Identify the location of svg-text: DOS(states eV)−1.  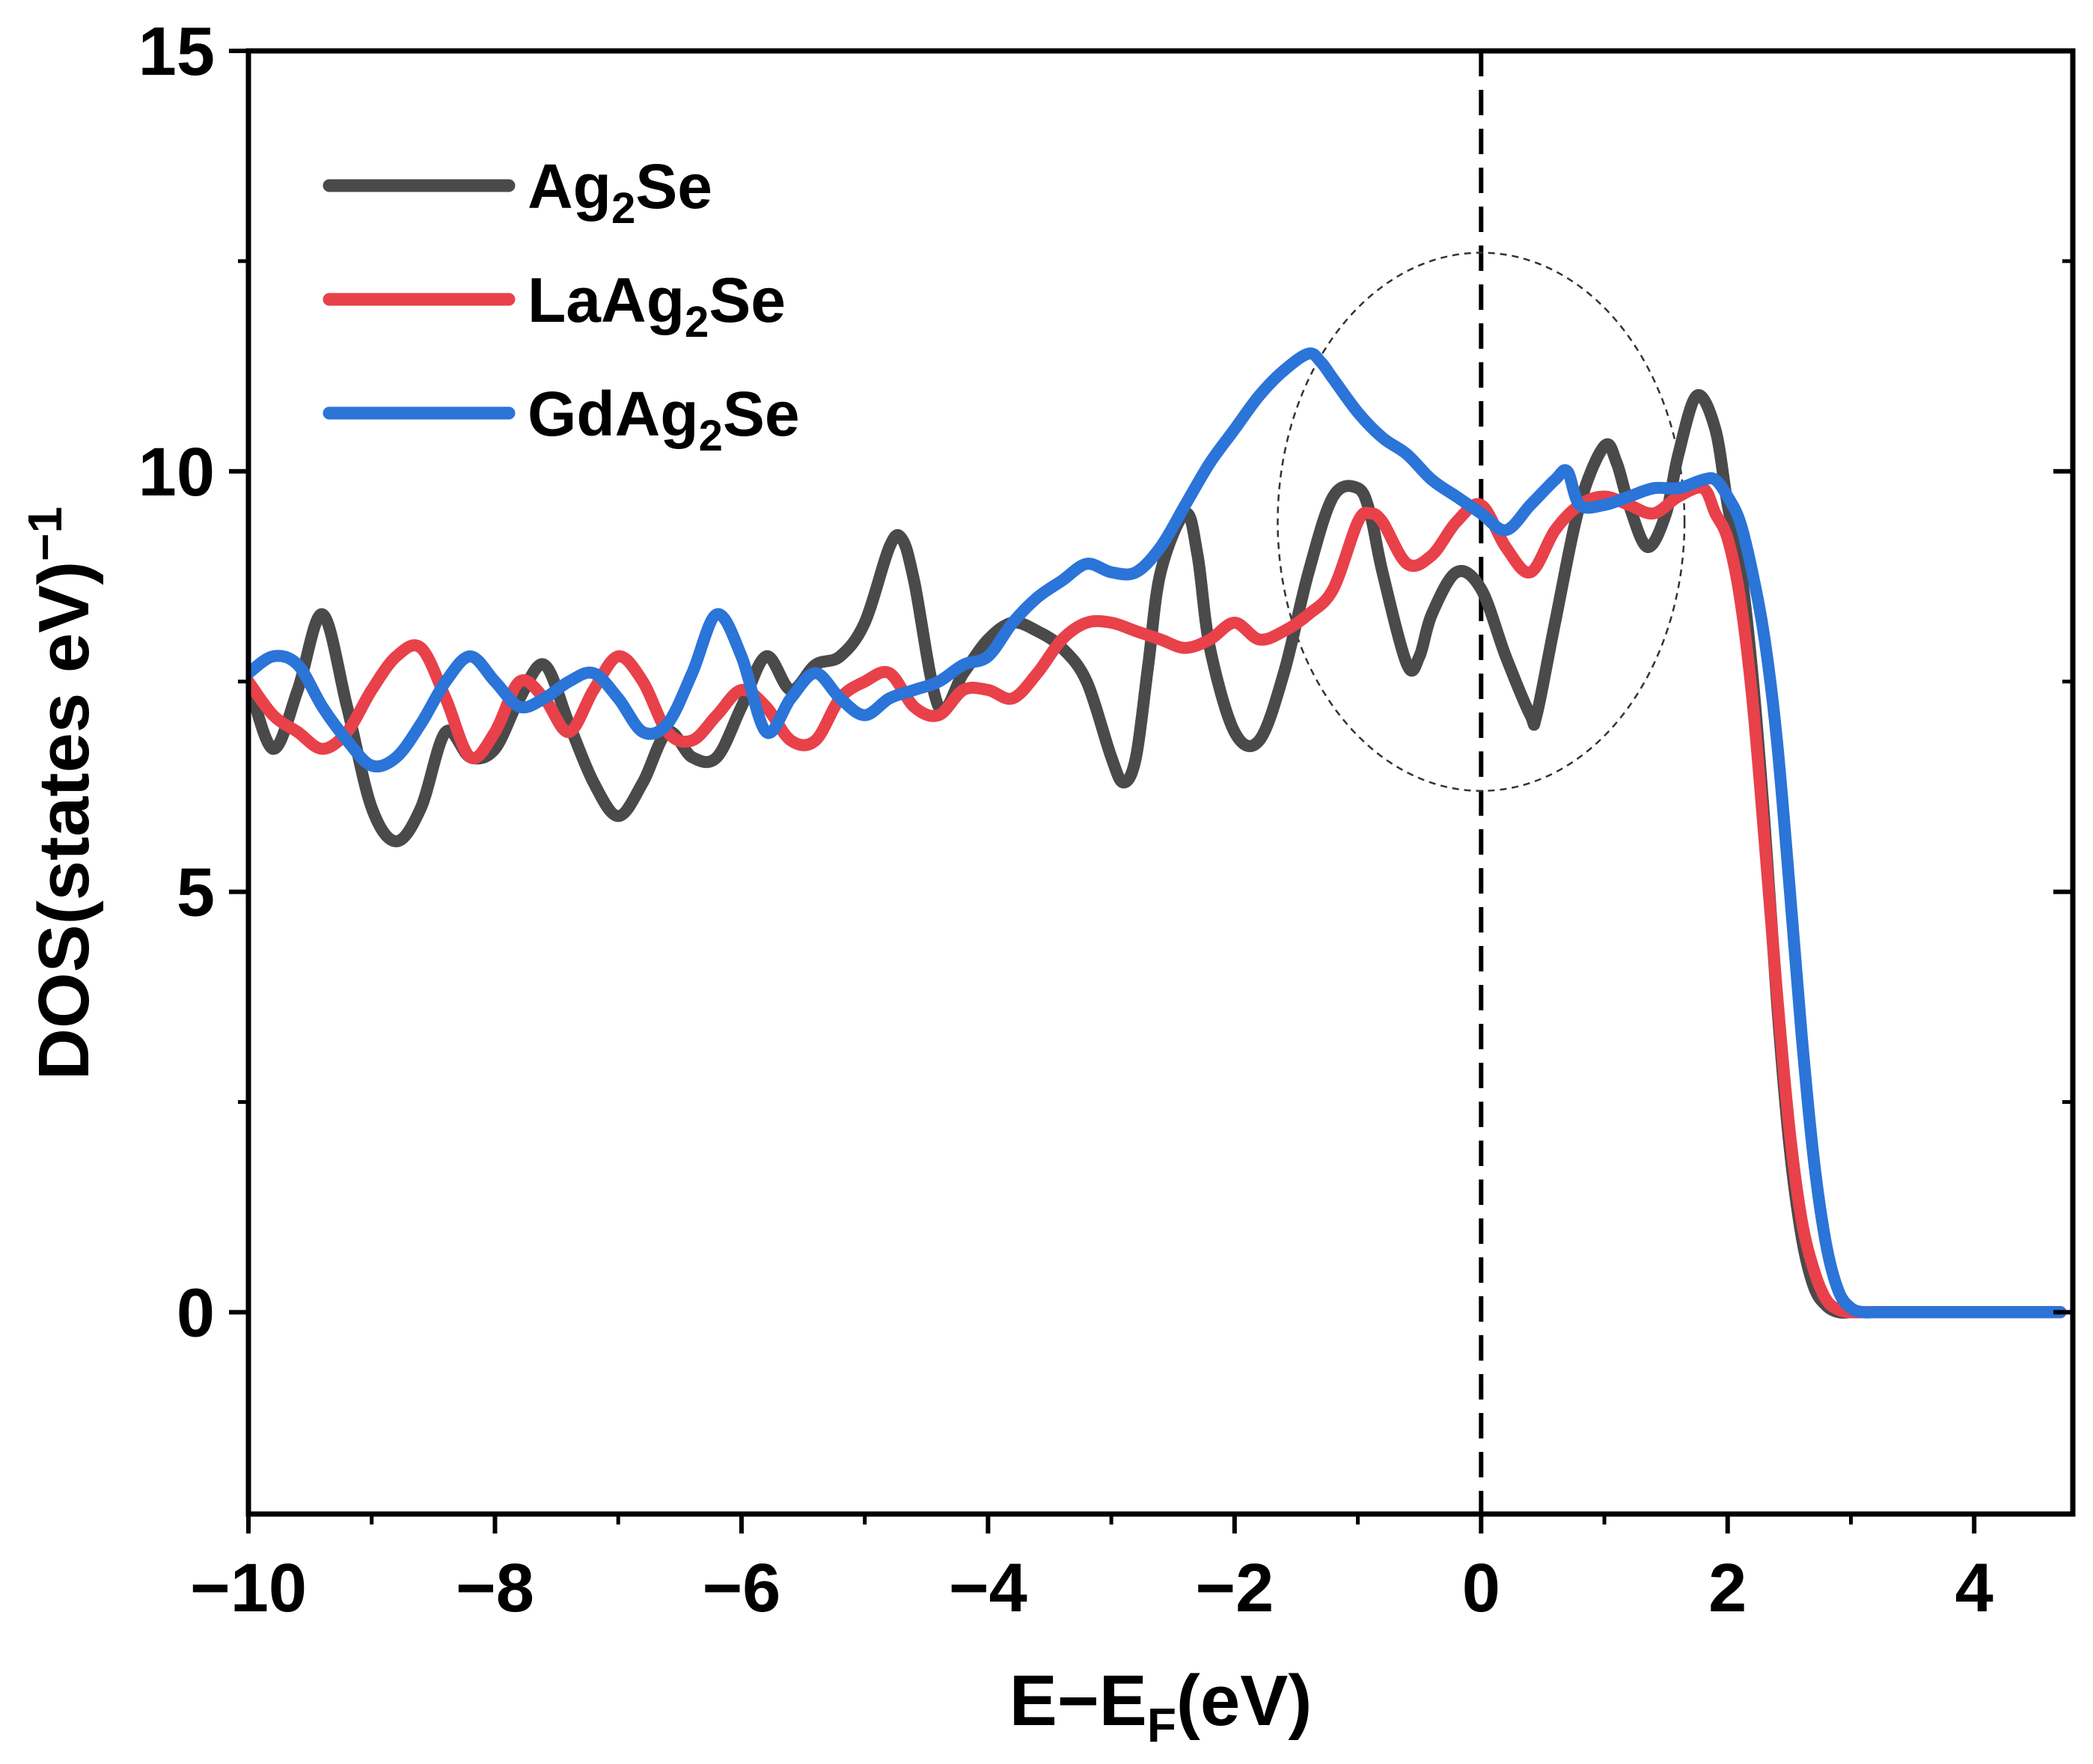
(61, 794).